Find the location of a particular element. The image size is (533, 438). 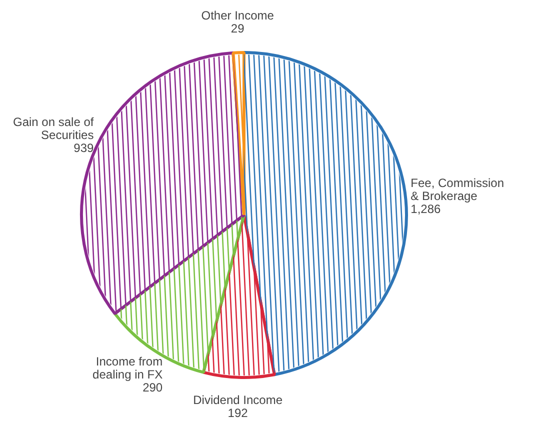

data-label: 1,286 is located at coordinates (426, 209).